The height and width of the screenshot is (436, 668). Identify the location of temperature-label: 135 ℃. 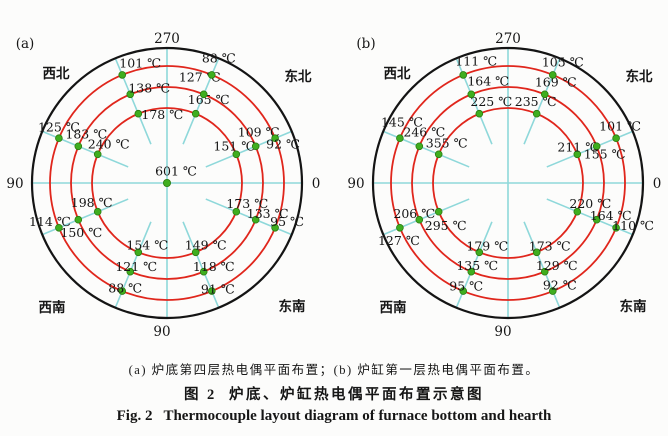
(477, 265).